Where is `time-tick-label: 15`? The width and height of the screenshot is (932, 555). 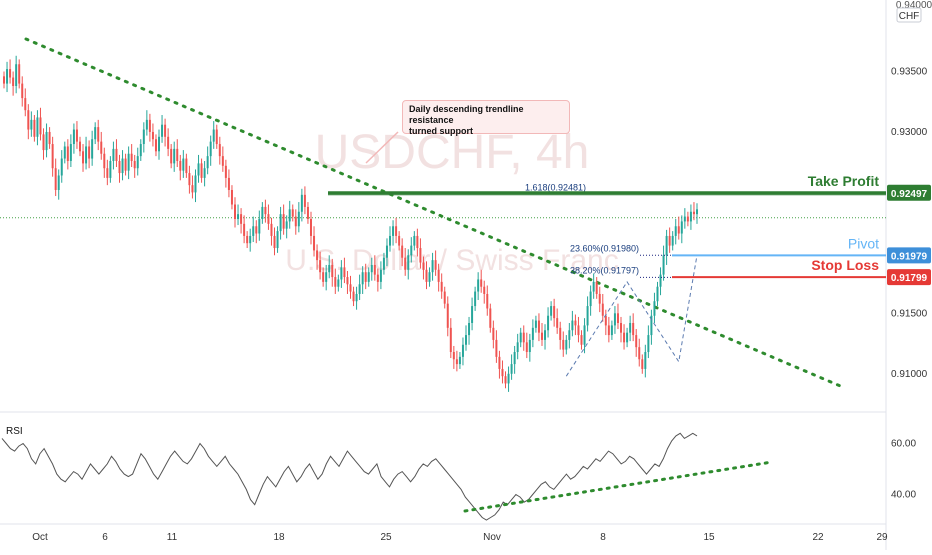
time-tick-label: 15 is located at coordinates (709, 537).